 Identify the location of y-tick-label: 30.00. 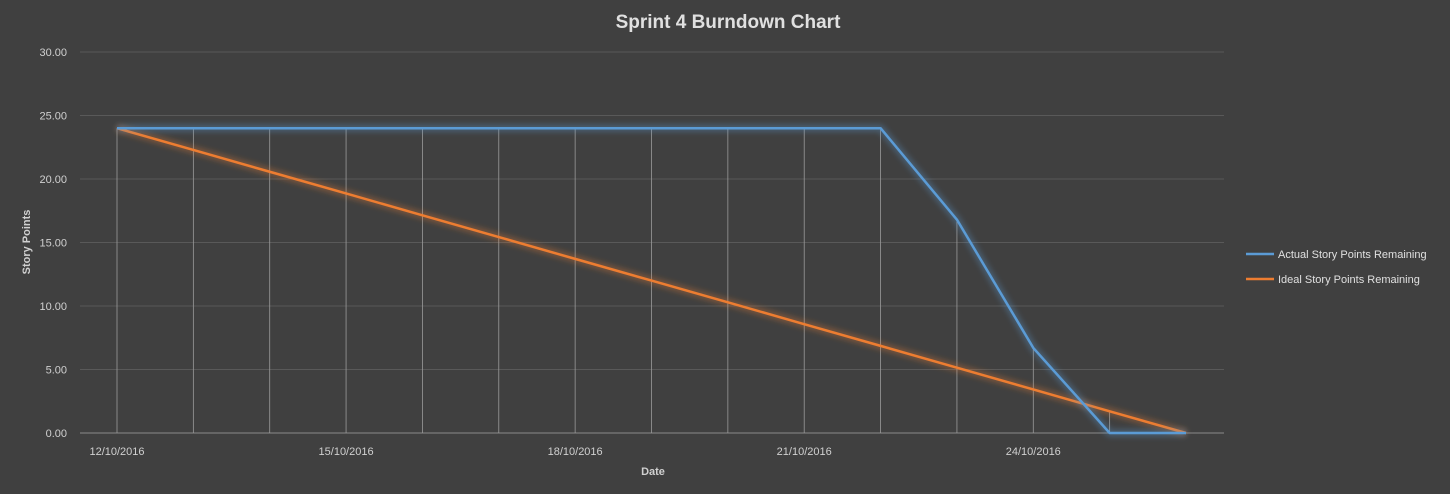
(53, 53).